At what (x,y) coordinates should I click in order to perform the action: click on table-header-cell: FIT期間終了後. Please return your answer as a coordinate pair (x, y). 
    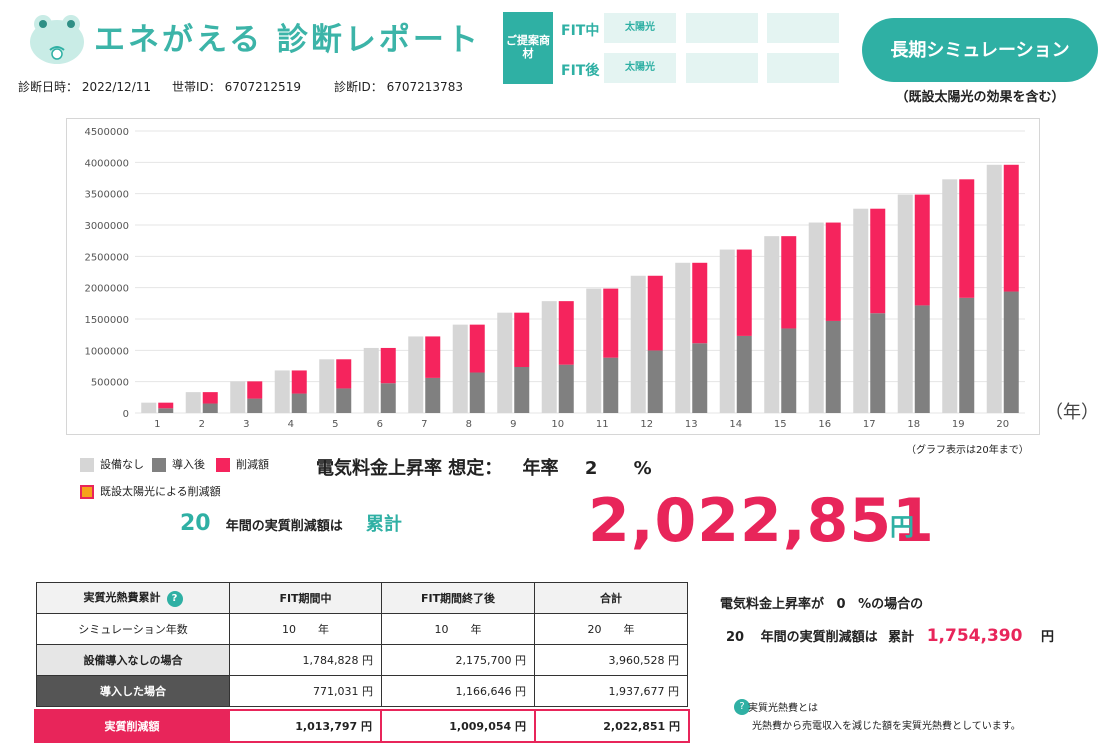
    Looking at the image, I should click on (458, 598).